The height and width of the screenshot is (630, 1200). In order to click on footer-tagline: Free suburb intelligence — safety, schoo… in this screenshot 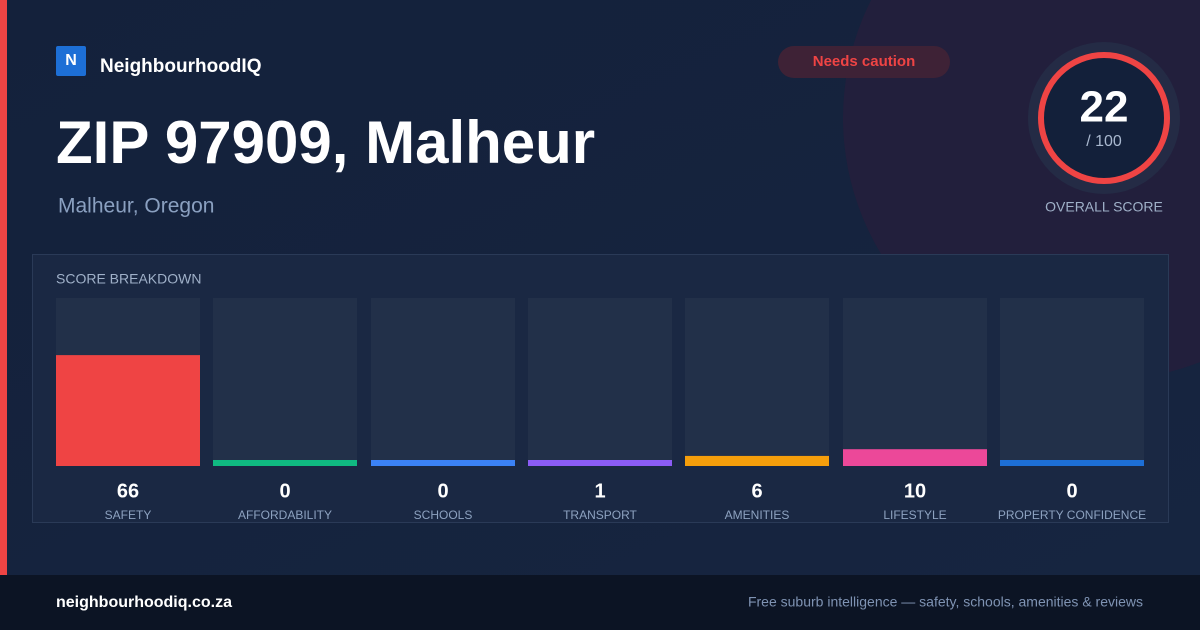, I will do `click(945, 602)`.